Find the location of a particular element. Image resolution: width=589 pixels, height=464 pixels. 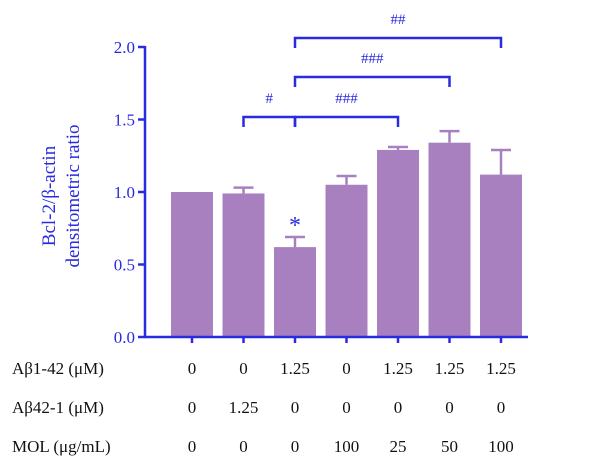

condition-row-label: Aβ42-1 (μM) is located at coordinates (58, 407).